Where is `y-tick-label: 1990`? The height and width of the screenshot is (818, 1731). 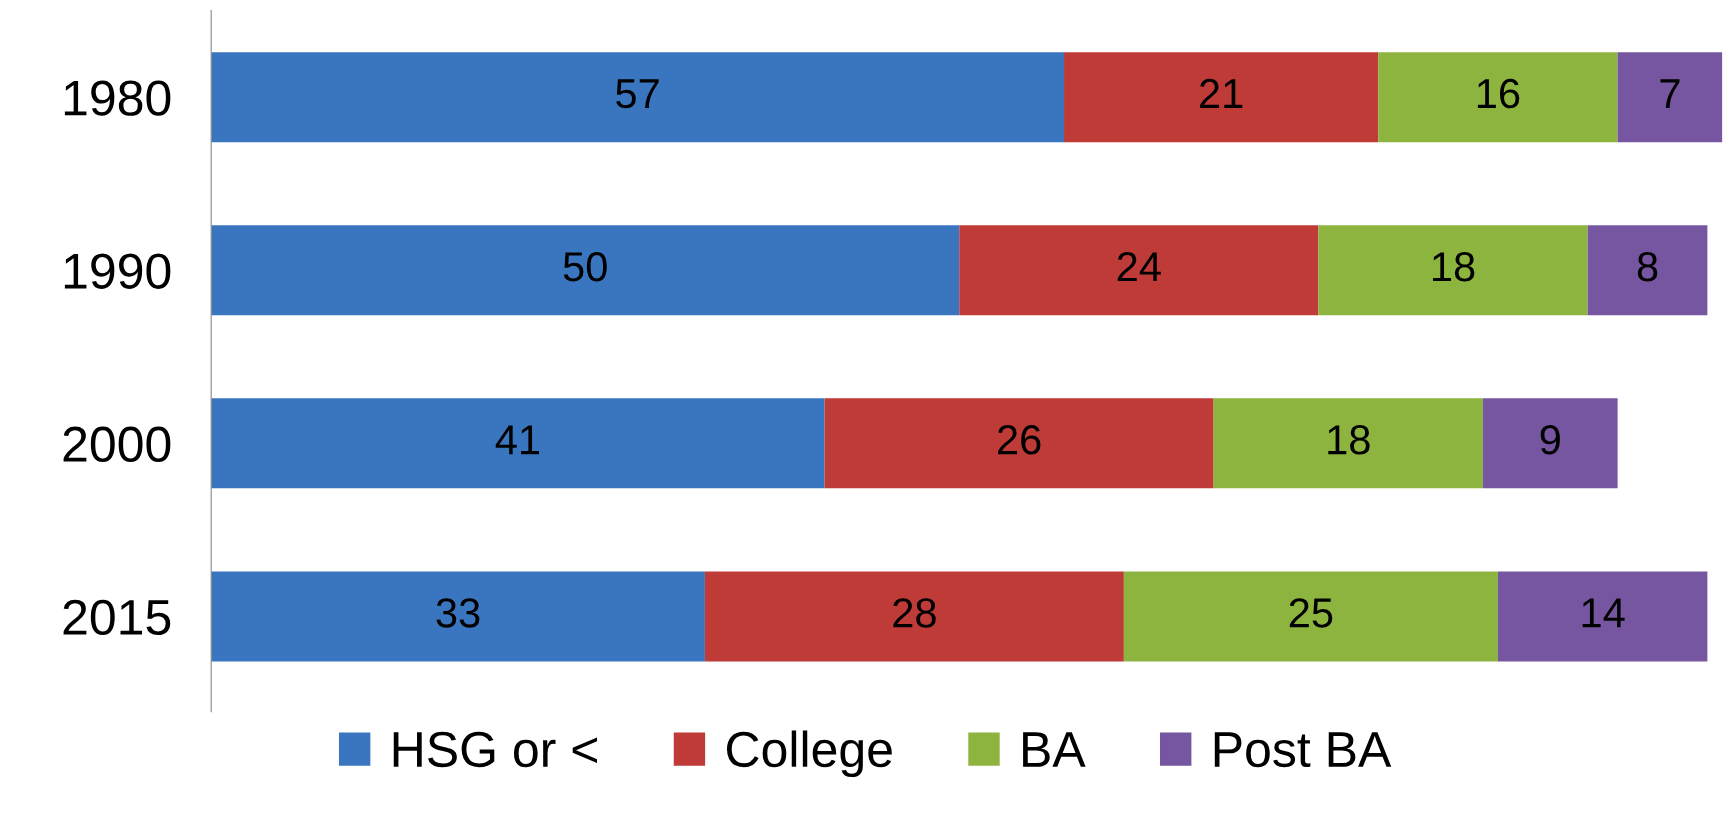 y-tick-label: 1990 is located at coordinates (117, 271).